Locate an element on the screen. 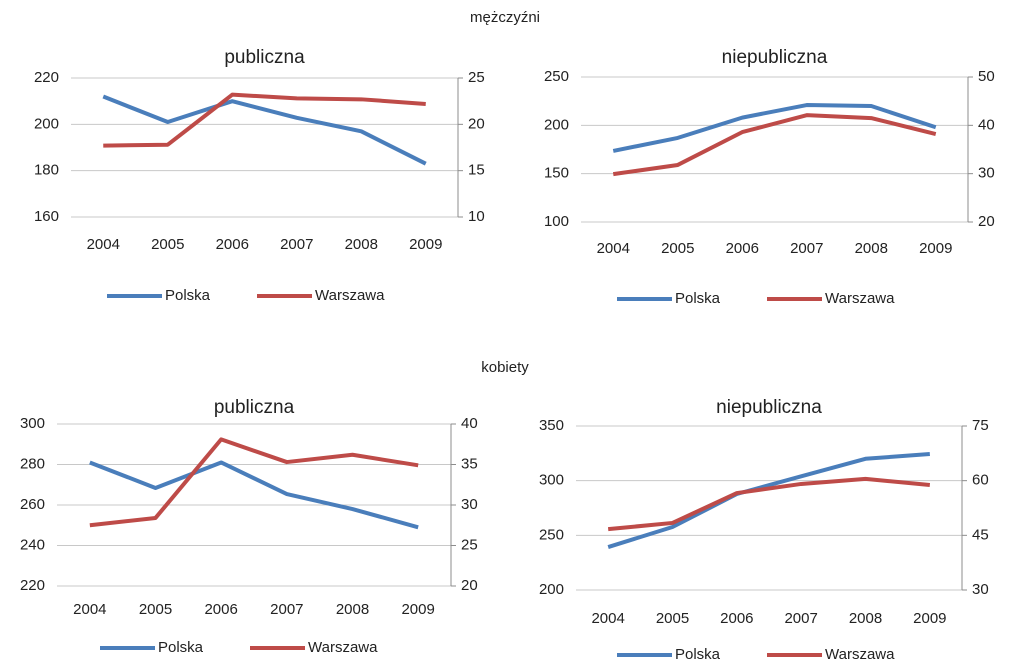  y-tick-label: 100 is located at coordinates (556, 221).